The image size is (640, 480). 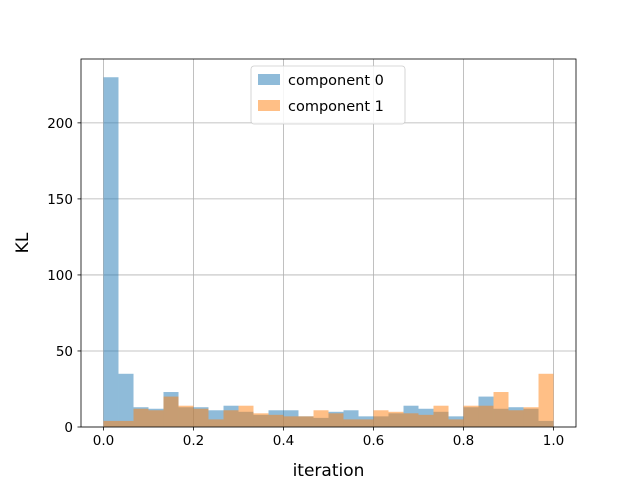 What do you see at coordinates (64, 352) in the screenshot?
I see `y-tick-label: 50` at bounding box center [64, 352].